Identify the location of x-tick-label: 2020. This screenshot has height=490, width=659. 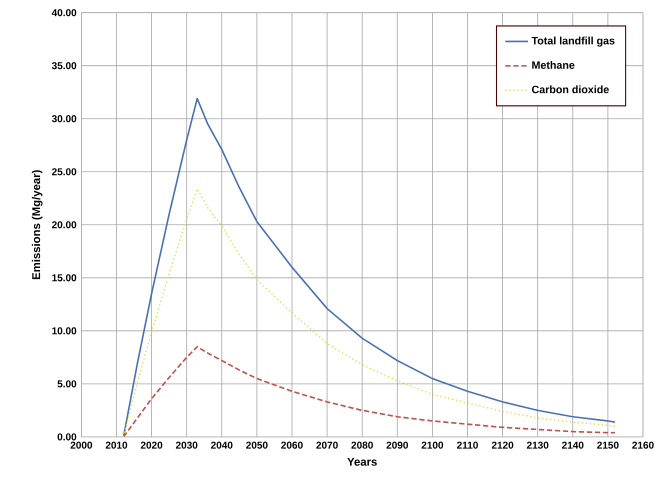
(151, 445).